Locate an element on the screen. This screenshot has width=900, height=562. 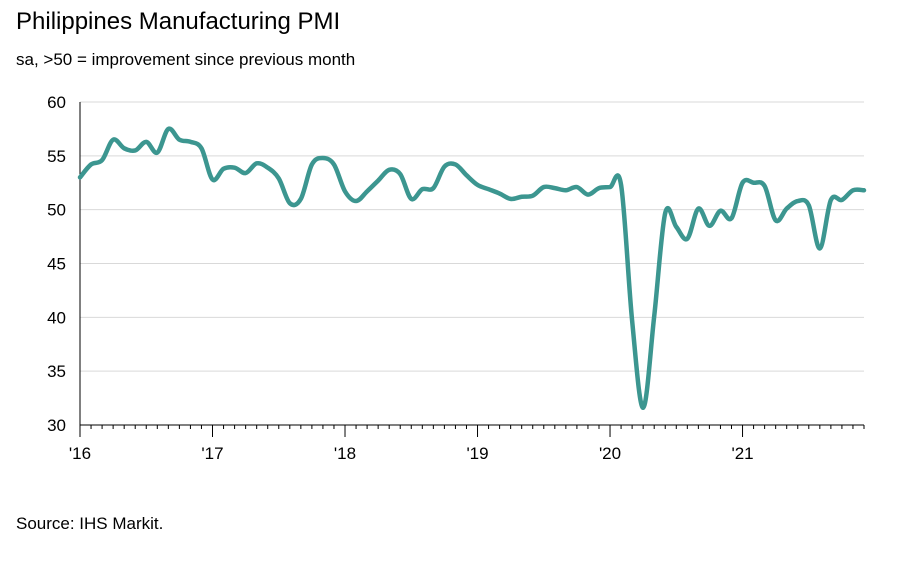
x-tick-label: '20 is located at coordinates (610, 453).